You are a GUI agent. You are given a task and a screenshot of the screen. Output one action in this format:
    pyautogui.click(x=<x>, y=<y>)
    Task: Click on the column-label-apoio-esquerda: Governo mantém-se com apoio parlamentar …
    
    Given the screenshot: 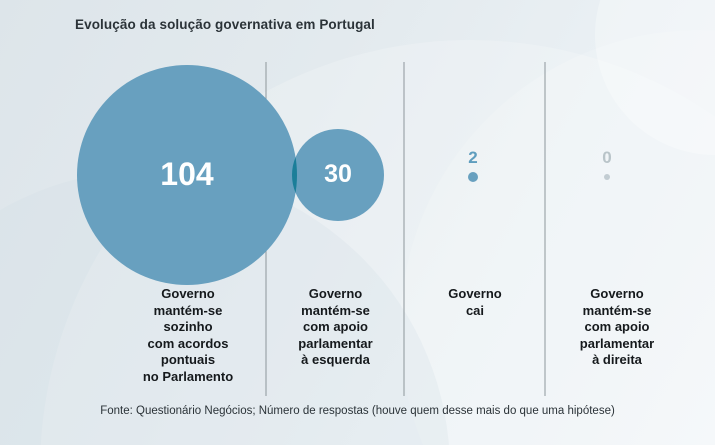 What is the action you would take?
    pyautogui.click(x=335, y=327)
    